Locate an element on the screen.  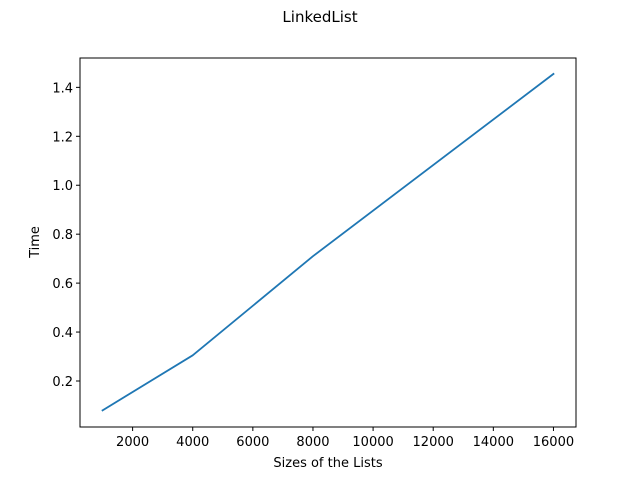
y-tick-label: 0.4 is located at coordinates (62, 333).